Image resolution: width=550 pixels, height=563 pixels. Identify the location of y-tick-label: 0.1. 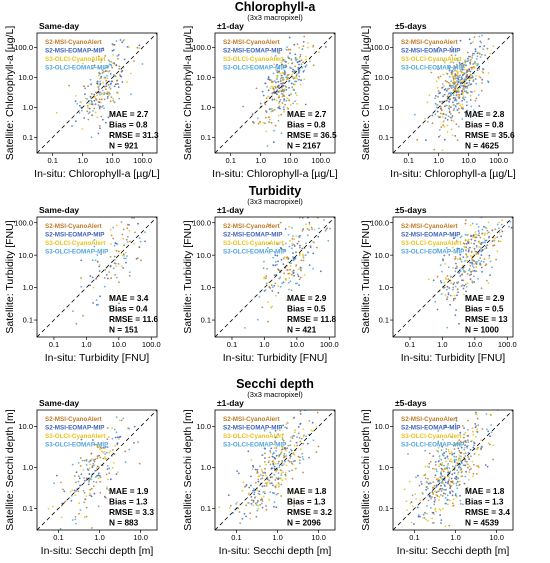
(206, 508).